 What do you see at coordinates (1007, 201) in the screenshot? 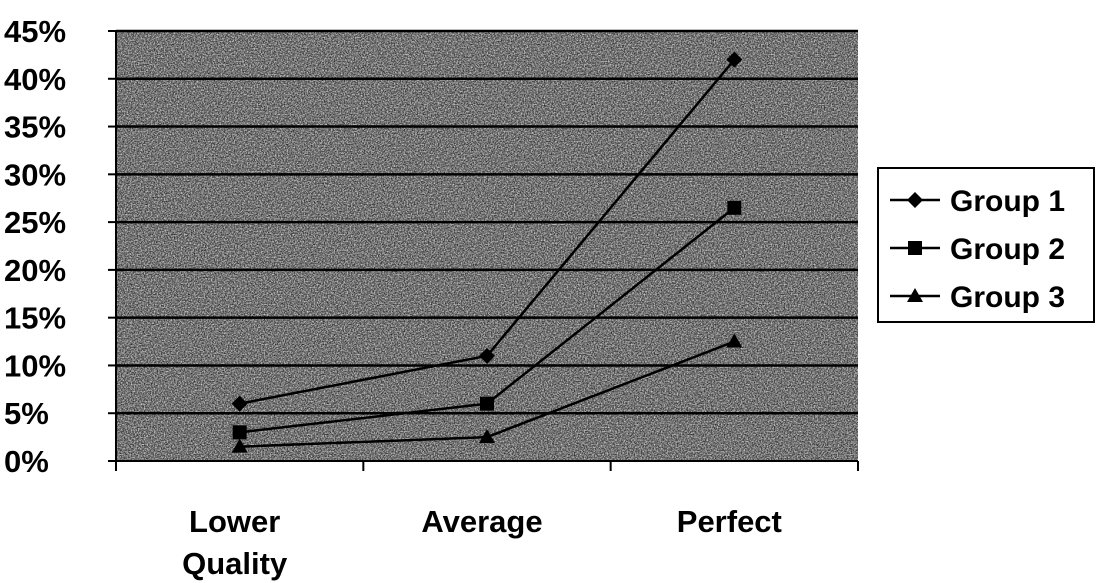
I see `legend-label: Group 1` at bounding box center [1007, 201].